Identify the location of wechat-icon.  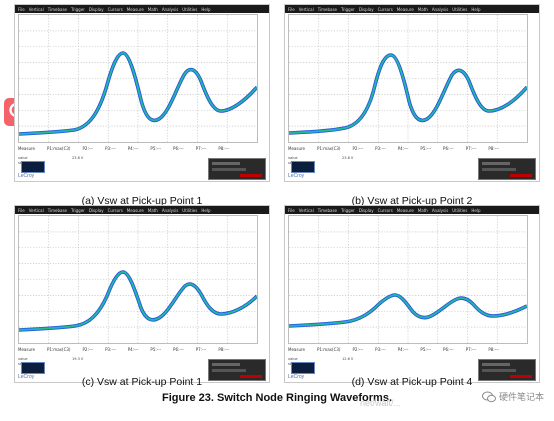
(488, 396).